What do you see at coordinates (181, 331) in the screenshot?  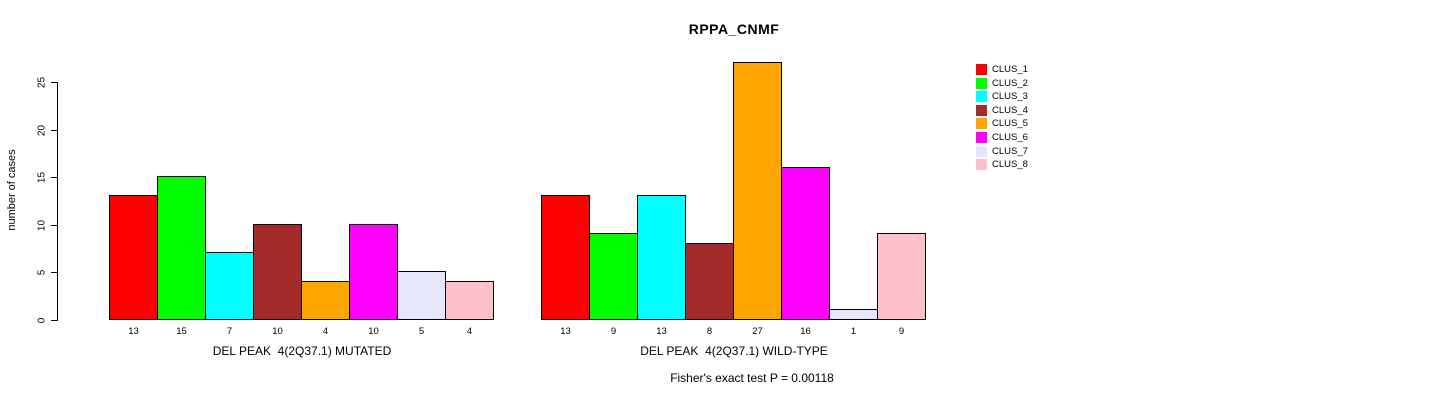 I see `bar-value-label: 15` at bounding box center [181, 331].